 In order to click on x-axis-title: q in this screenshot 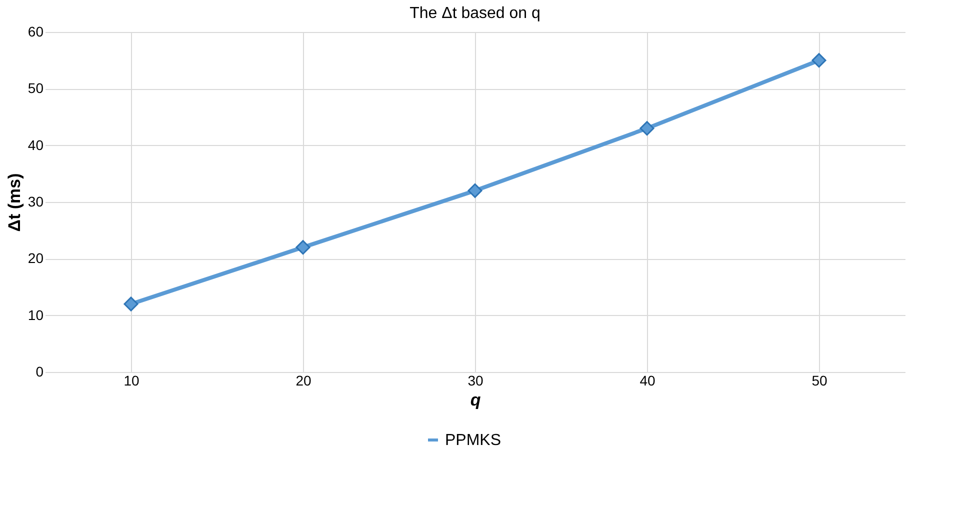, I will do `click(476, 400)`.